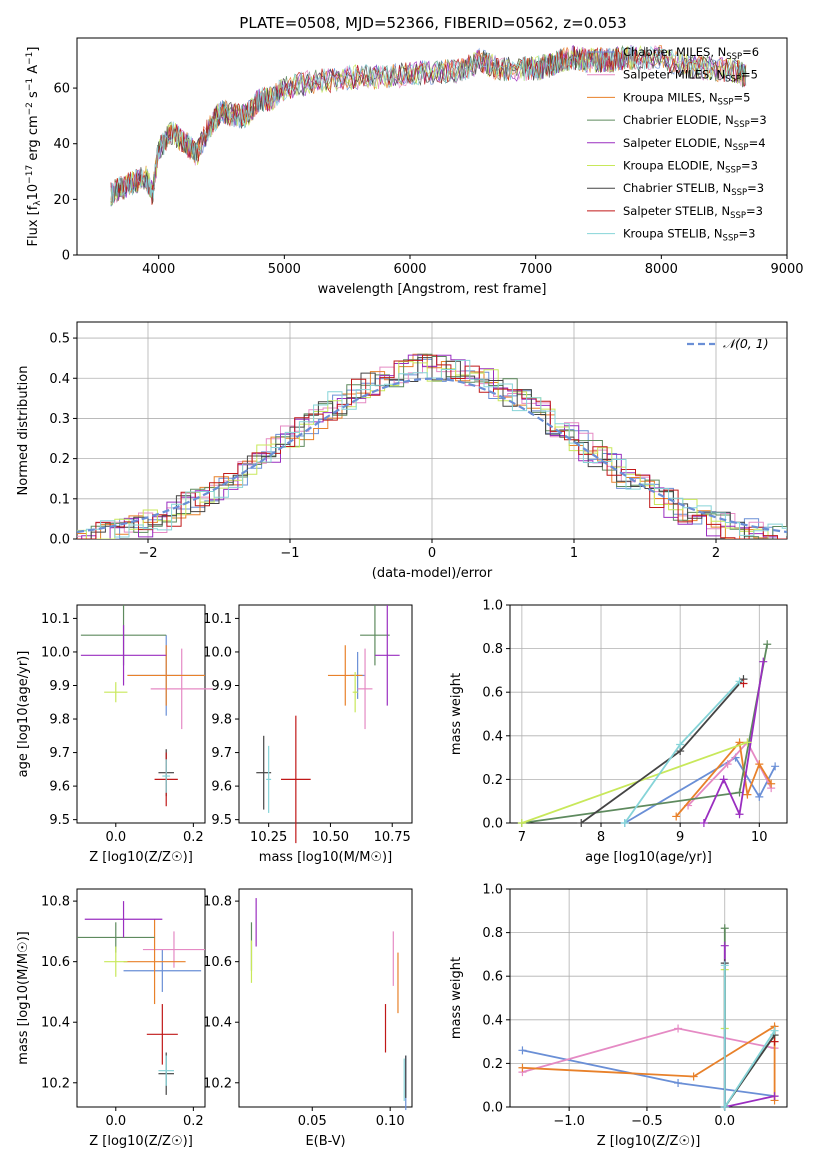 Image resolution: width=819 pixels, height=1170 pixels. What do you see at coordinates (33, 71) in the screenshot?
I see `y-axis-label-part: A` at bounding box center [33, 71].